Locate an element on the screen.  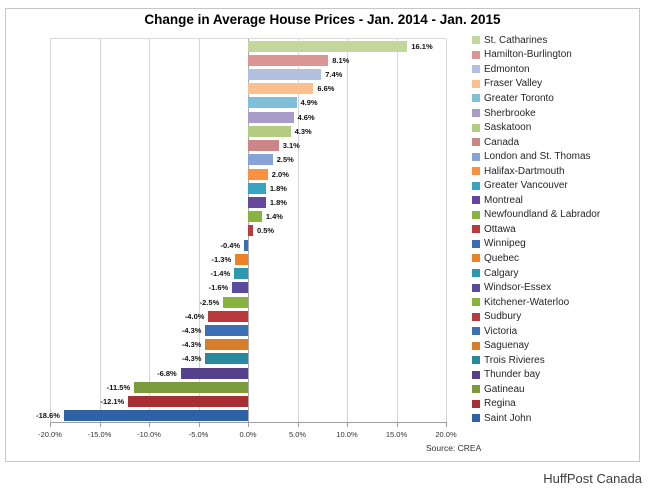
legend-label: Thunder bay is located at coordinates (512, 375).